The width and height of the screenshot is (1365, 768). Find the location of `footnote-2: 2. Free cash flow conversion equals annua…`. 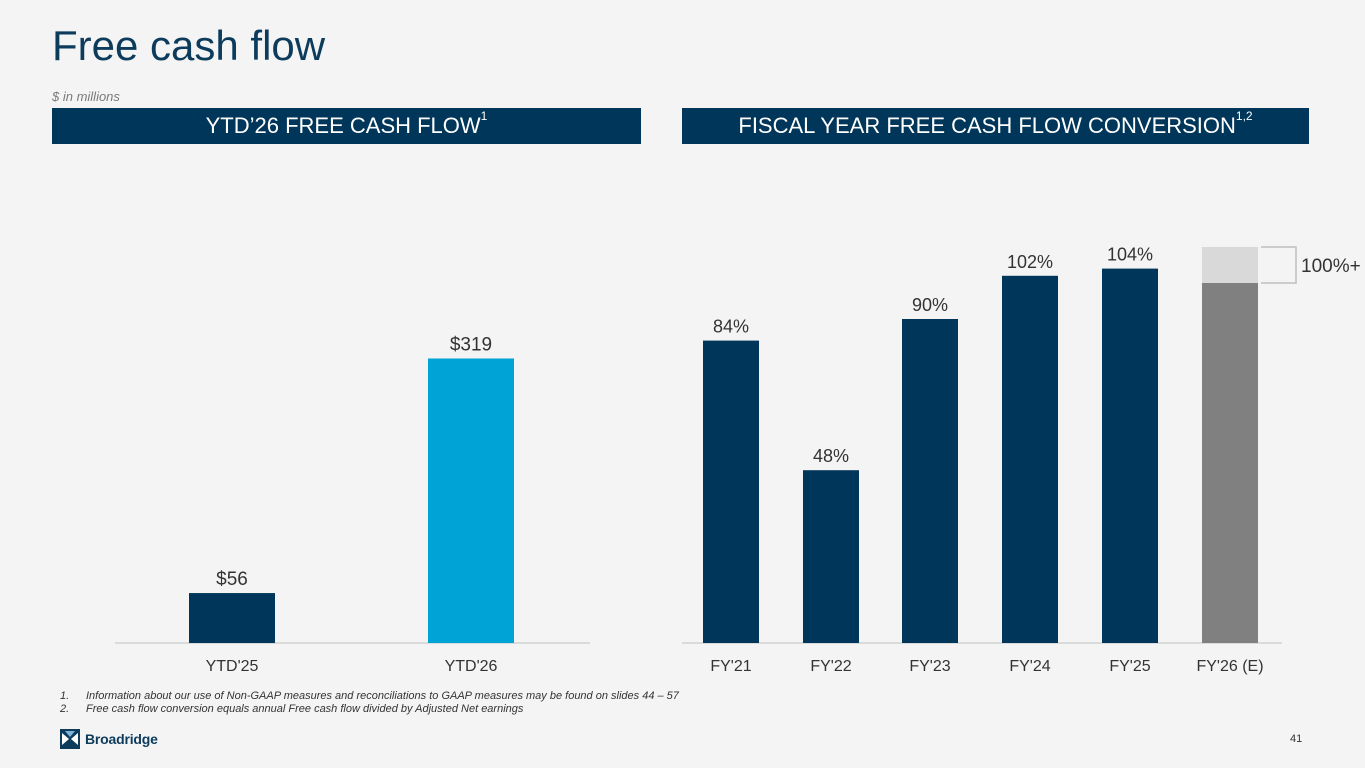

footnote-2: 2. Free cash flow conversion equals annua… is located at coordinates (292, 709).